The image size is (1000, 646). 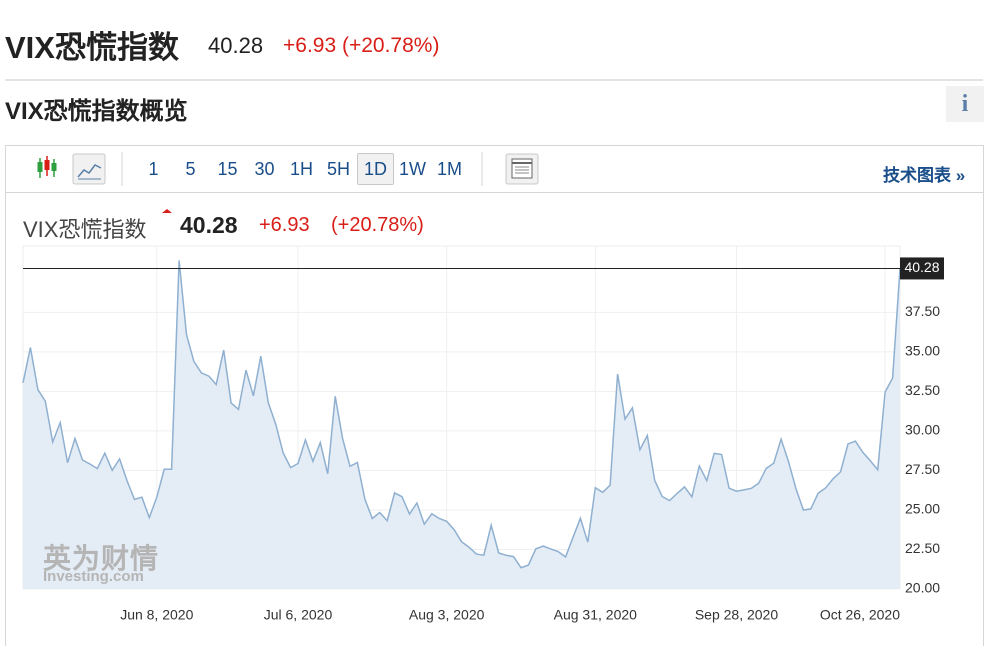 What do you see at coordinates (922, 390) in the screenshot?
I see `y-tick-label: 32.50` at bounding box center [922, 390].